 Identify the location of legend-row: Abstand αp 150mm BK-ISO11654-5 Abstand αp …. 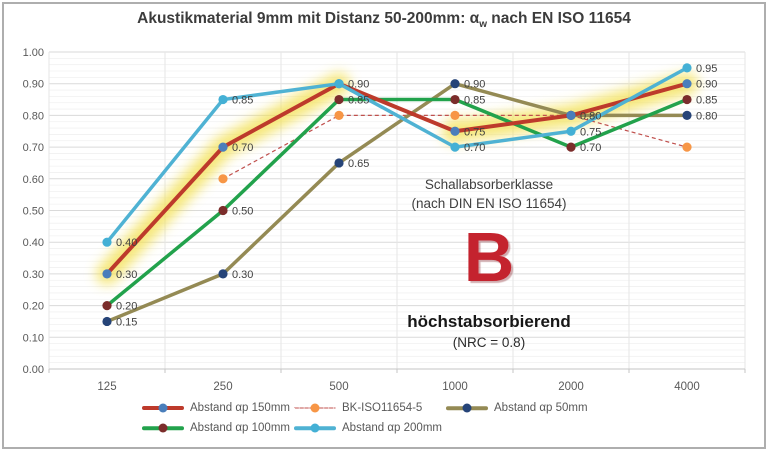
(442, 408).